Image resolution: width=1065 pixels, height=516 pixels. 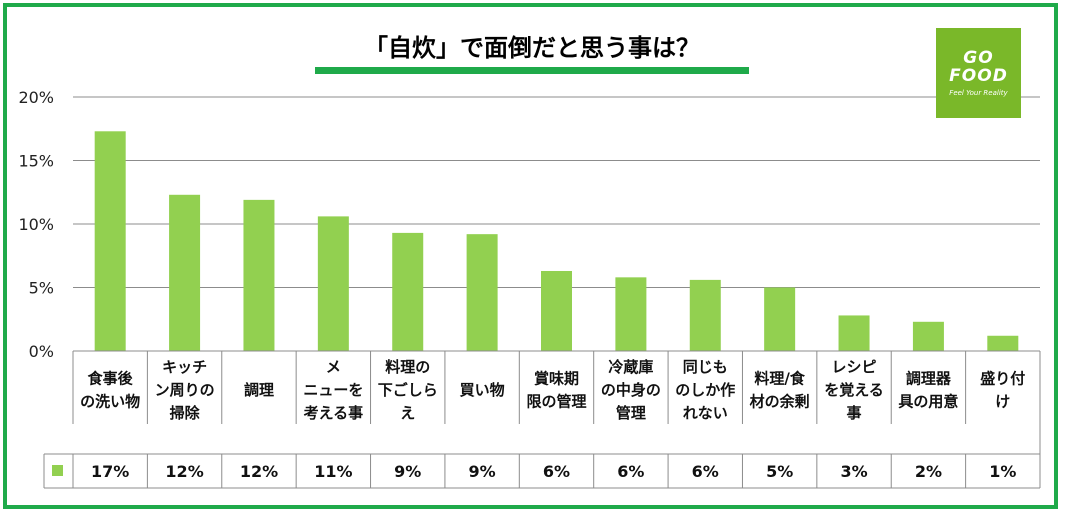 What do you see at coordinates (854, 413) in the screenshot?
I see `category-label: 事` at bounding box center [854, 413].